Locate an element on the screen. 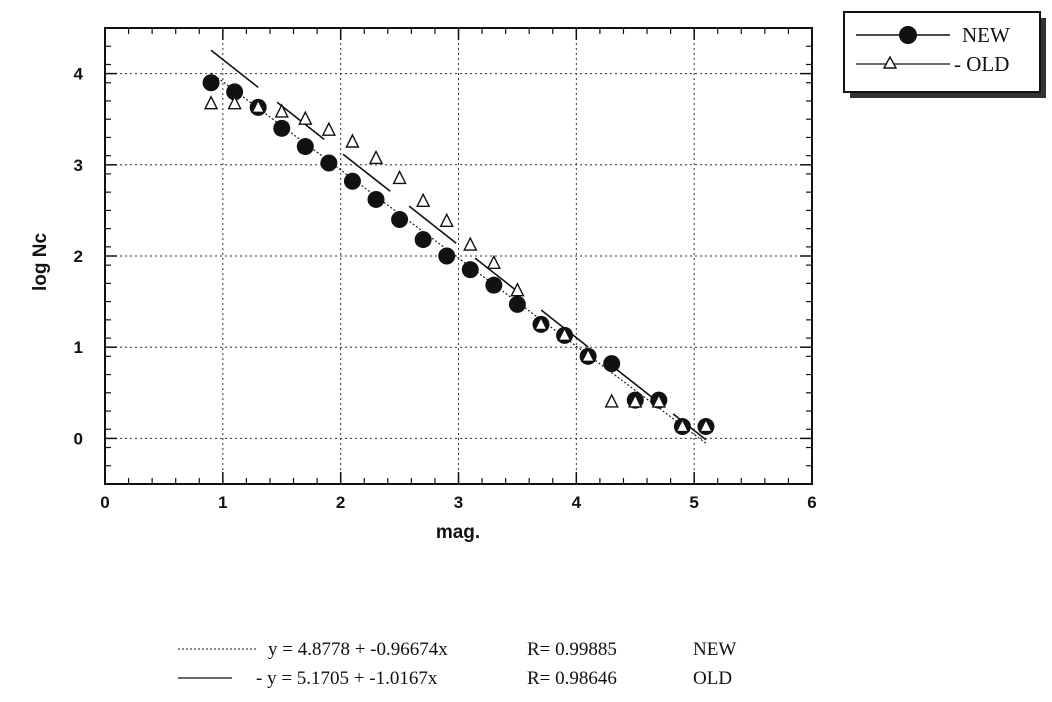 The image size is (1052, 702). legend-box is located at coordinates (942, 52).